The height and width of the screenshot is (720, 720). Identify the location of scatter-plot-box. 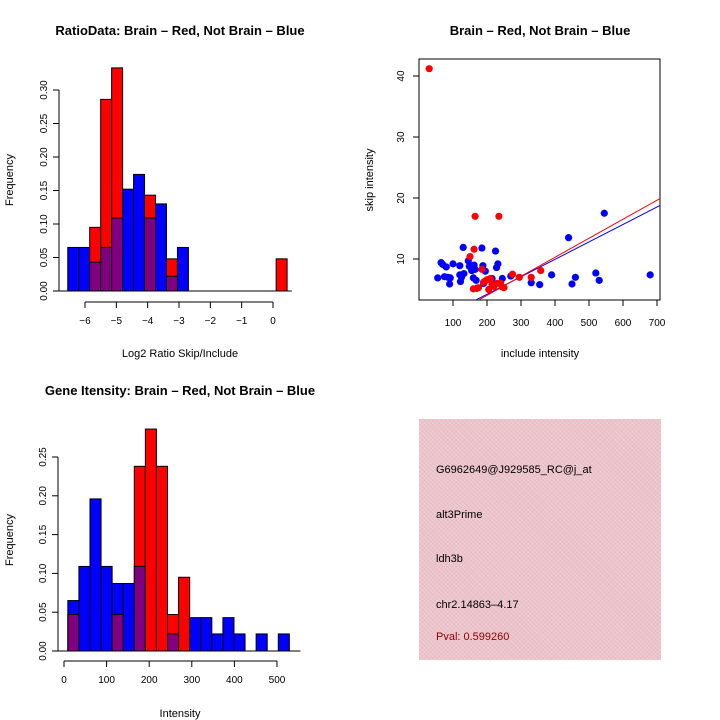
(539, 179).